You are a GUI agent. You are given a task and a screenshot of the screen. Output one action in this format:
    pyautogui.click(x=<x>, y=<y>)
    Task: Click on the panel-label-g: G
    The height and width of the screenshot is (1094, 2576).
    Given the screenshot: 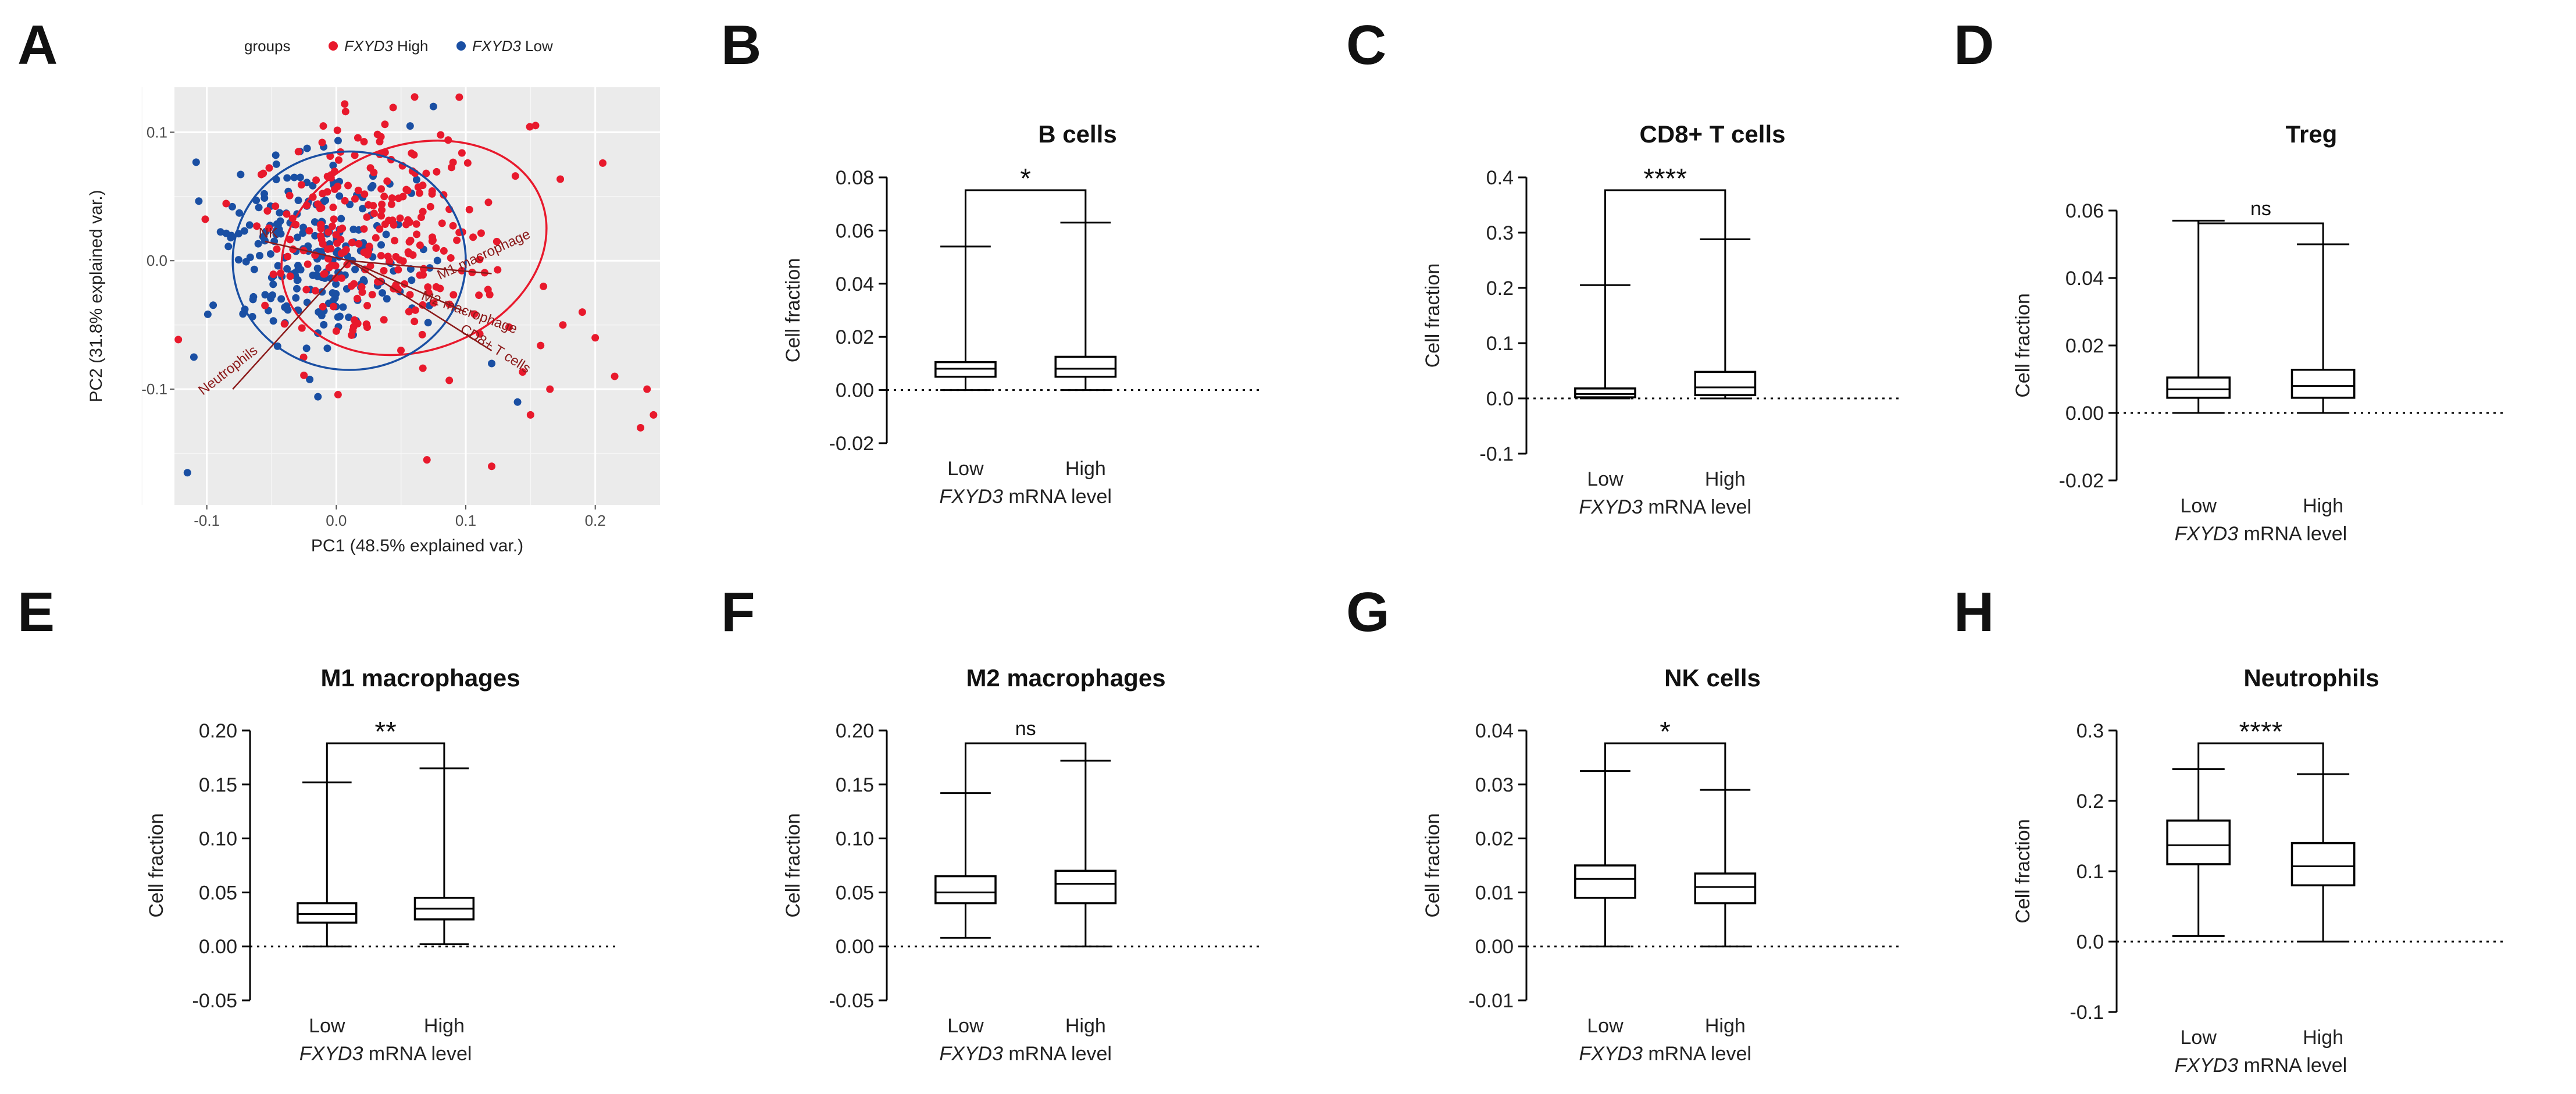 What is the action you would take?
    pyautogui.click(x=1368, y=612)
    